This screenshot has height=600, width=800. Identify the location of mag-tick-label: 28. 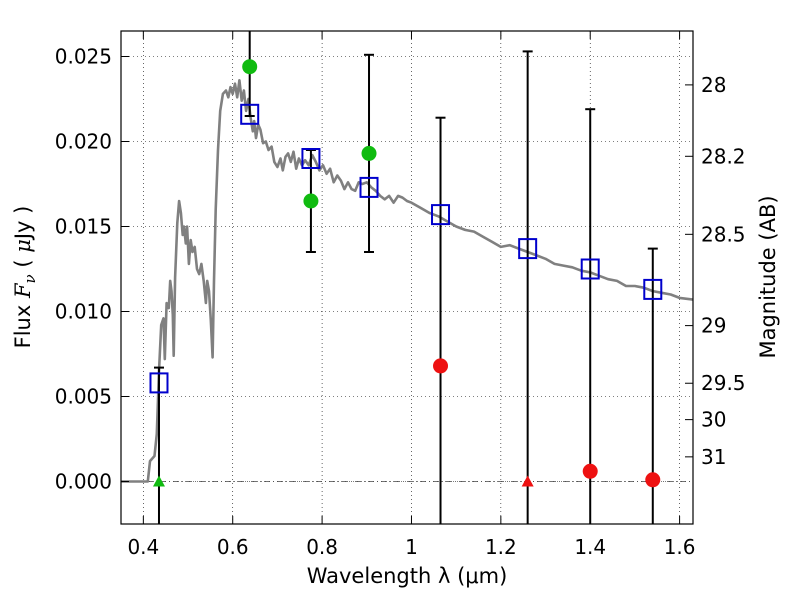
(713, 85).